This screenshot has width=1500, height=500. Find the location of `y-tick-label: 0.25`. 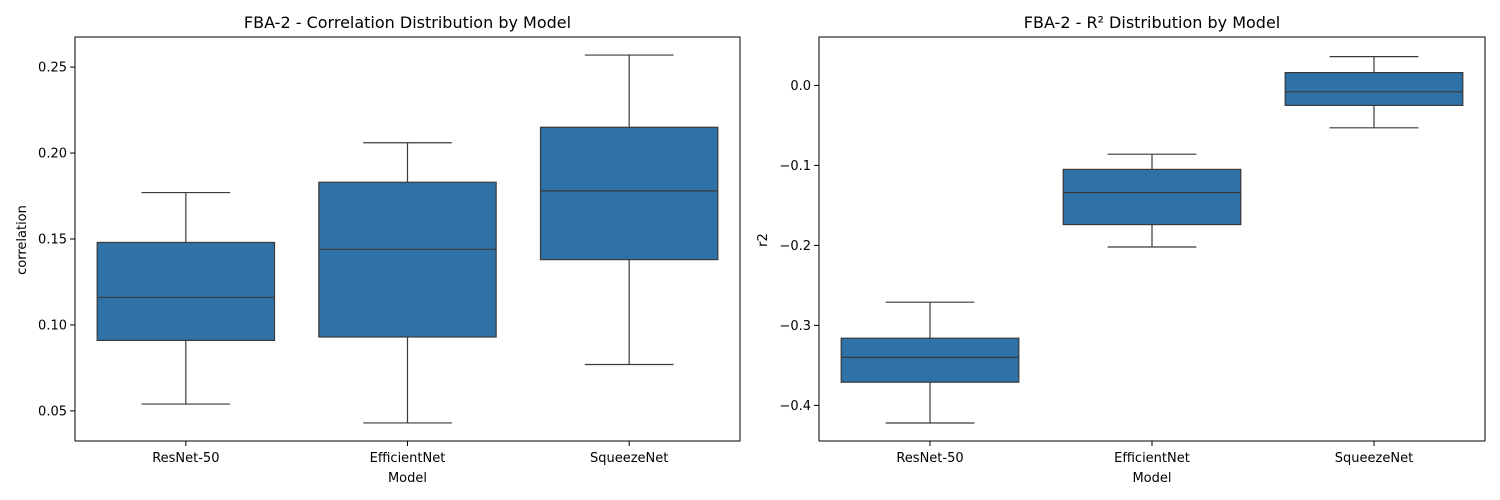

y-tick-label: 0.25 is located at coordinates (52, 68).